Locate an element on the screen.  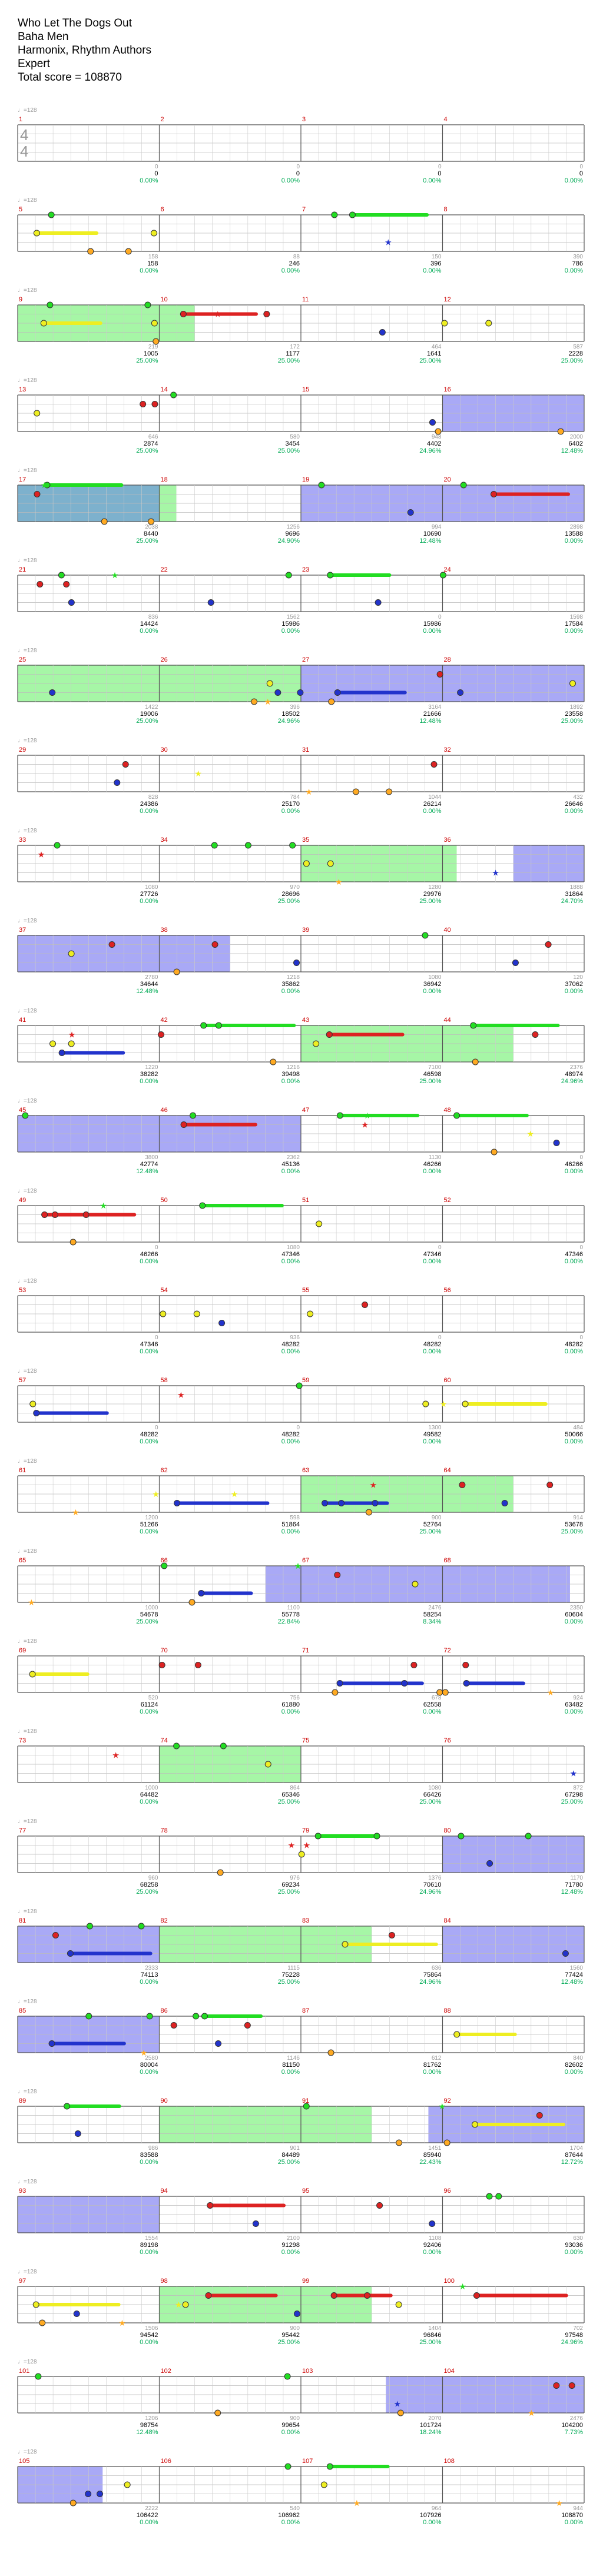
measure-score: 23558 is located at coordinates (574, 714).